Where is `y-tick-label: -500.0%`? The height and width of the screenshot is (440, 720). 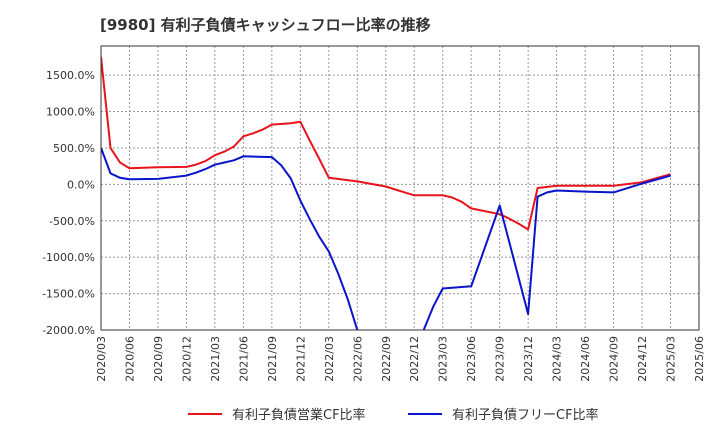
y-tick-label: -500.0% is located at coordinates (72, 221).